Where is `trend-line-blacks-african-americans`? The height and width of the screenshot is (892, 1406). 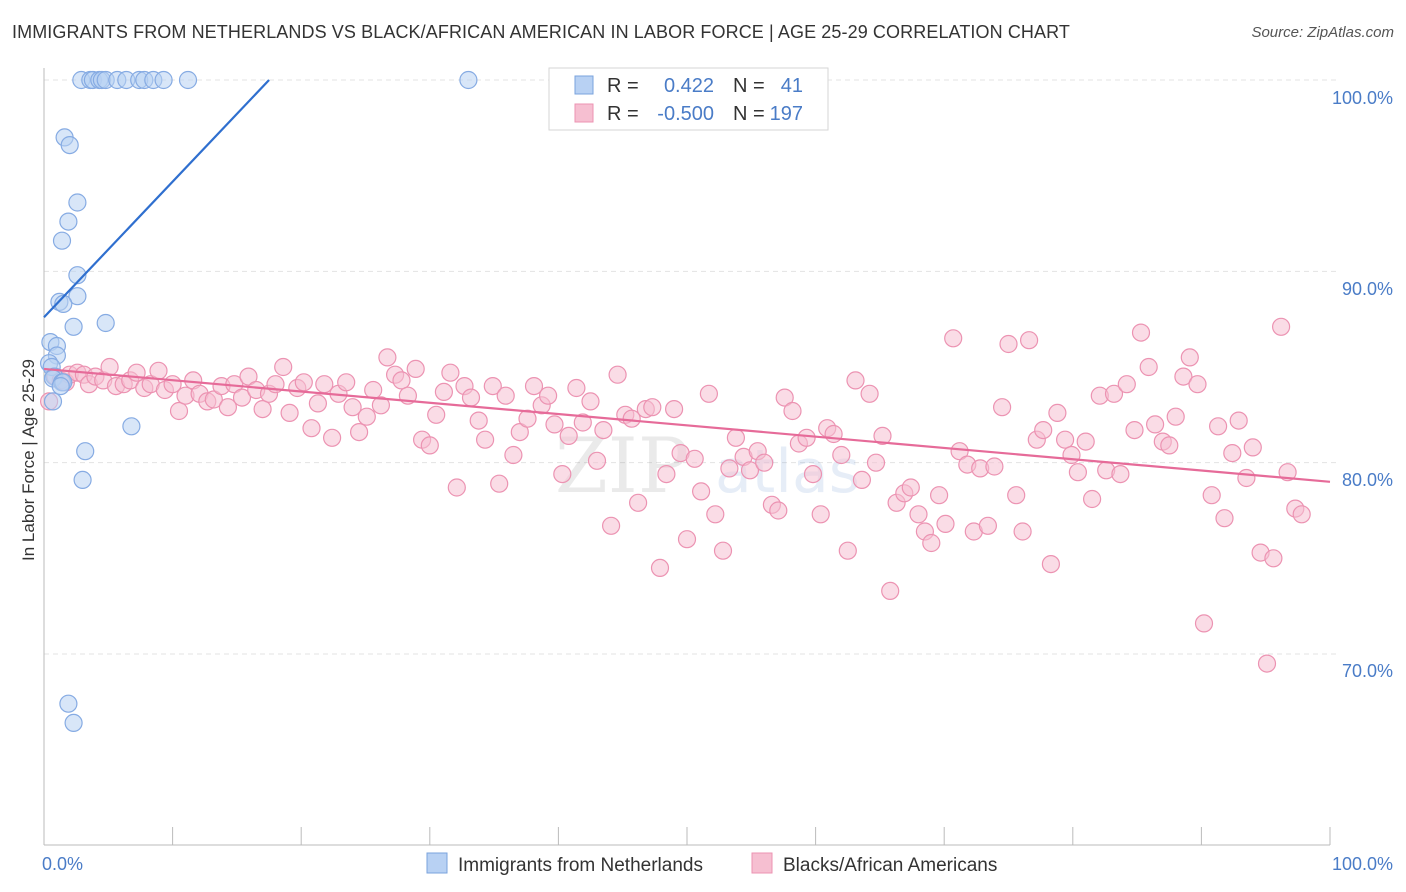
trend-line-blacks-african-americans is located at coordinates (687, 425).